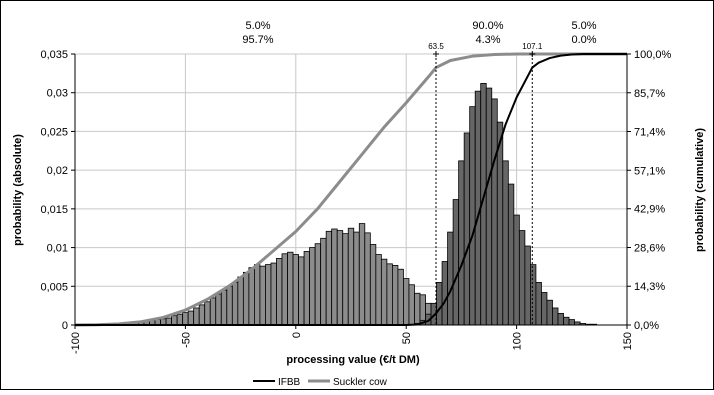  Describe the element at coordinates (487, 26) in the screenshot. I see `region-label-middle-line1: 90.0%` at that location.